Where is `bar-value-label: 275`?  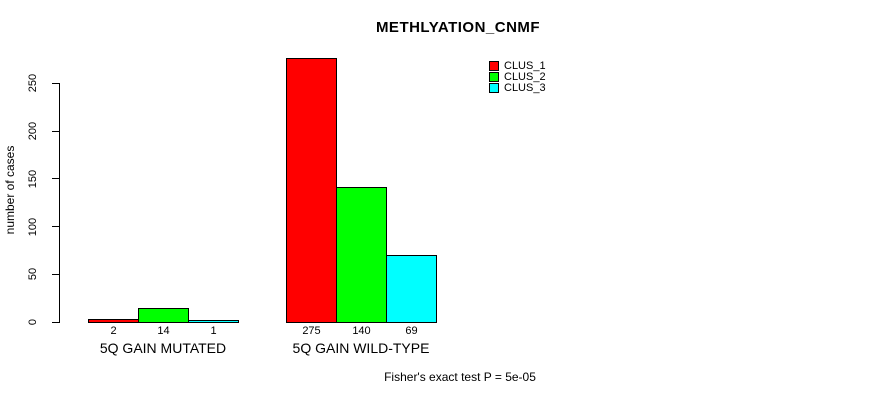
bar-value-label: 275 is located at coordinates (311, 331).